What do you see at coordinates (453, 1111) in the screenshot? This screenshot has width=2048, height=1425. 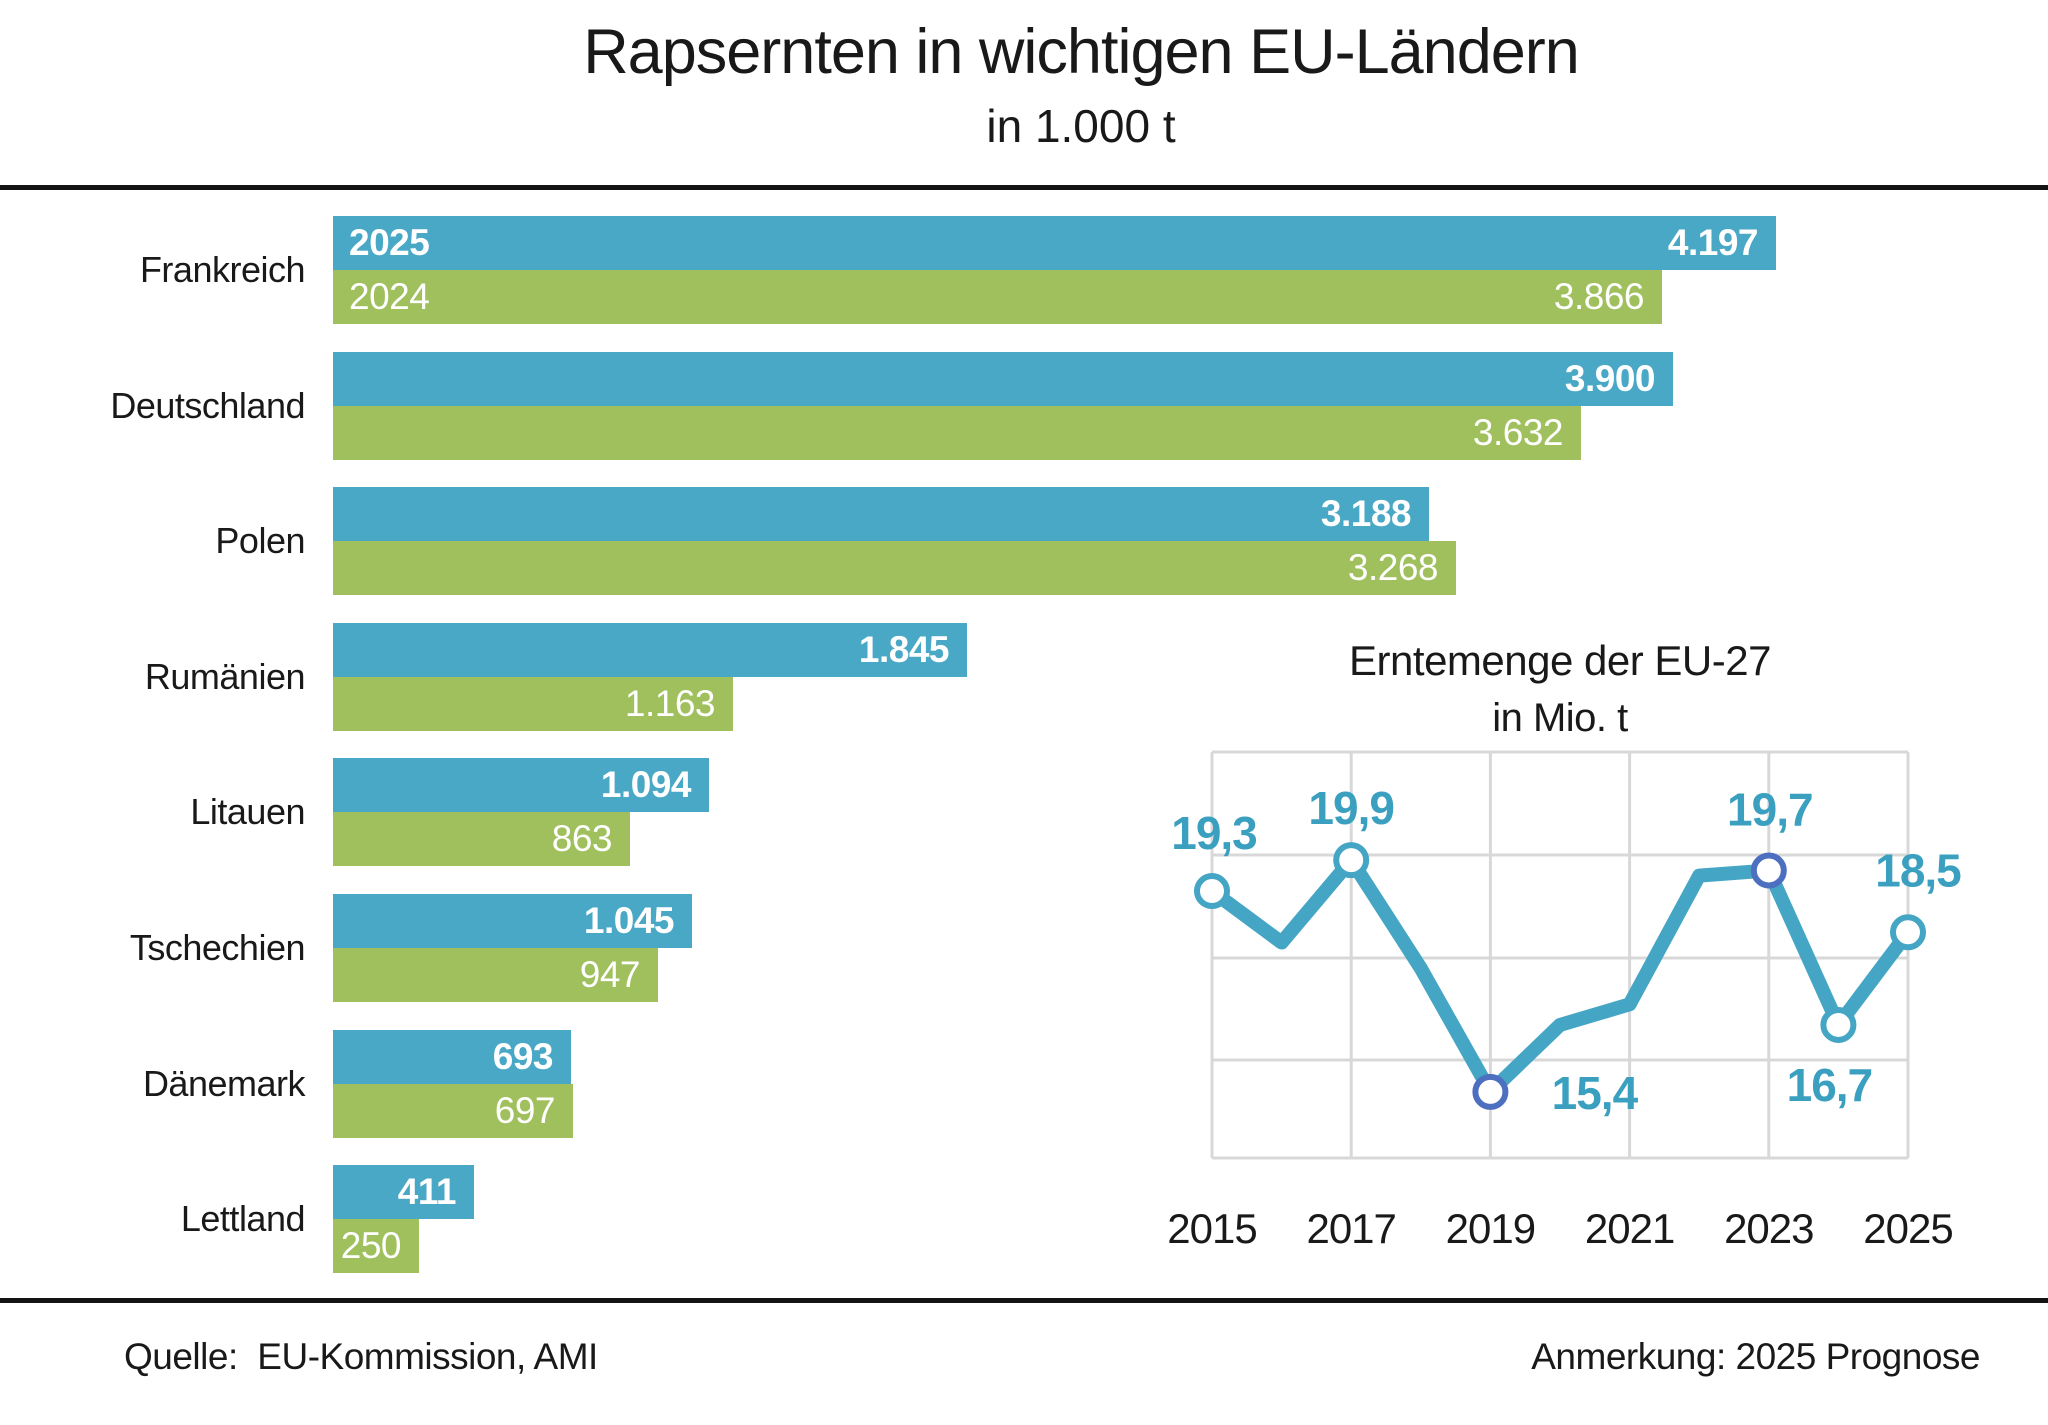 I see `bar-2024: 697` at bounding box center [453, 1111].